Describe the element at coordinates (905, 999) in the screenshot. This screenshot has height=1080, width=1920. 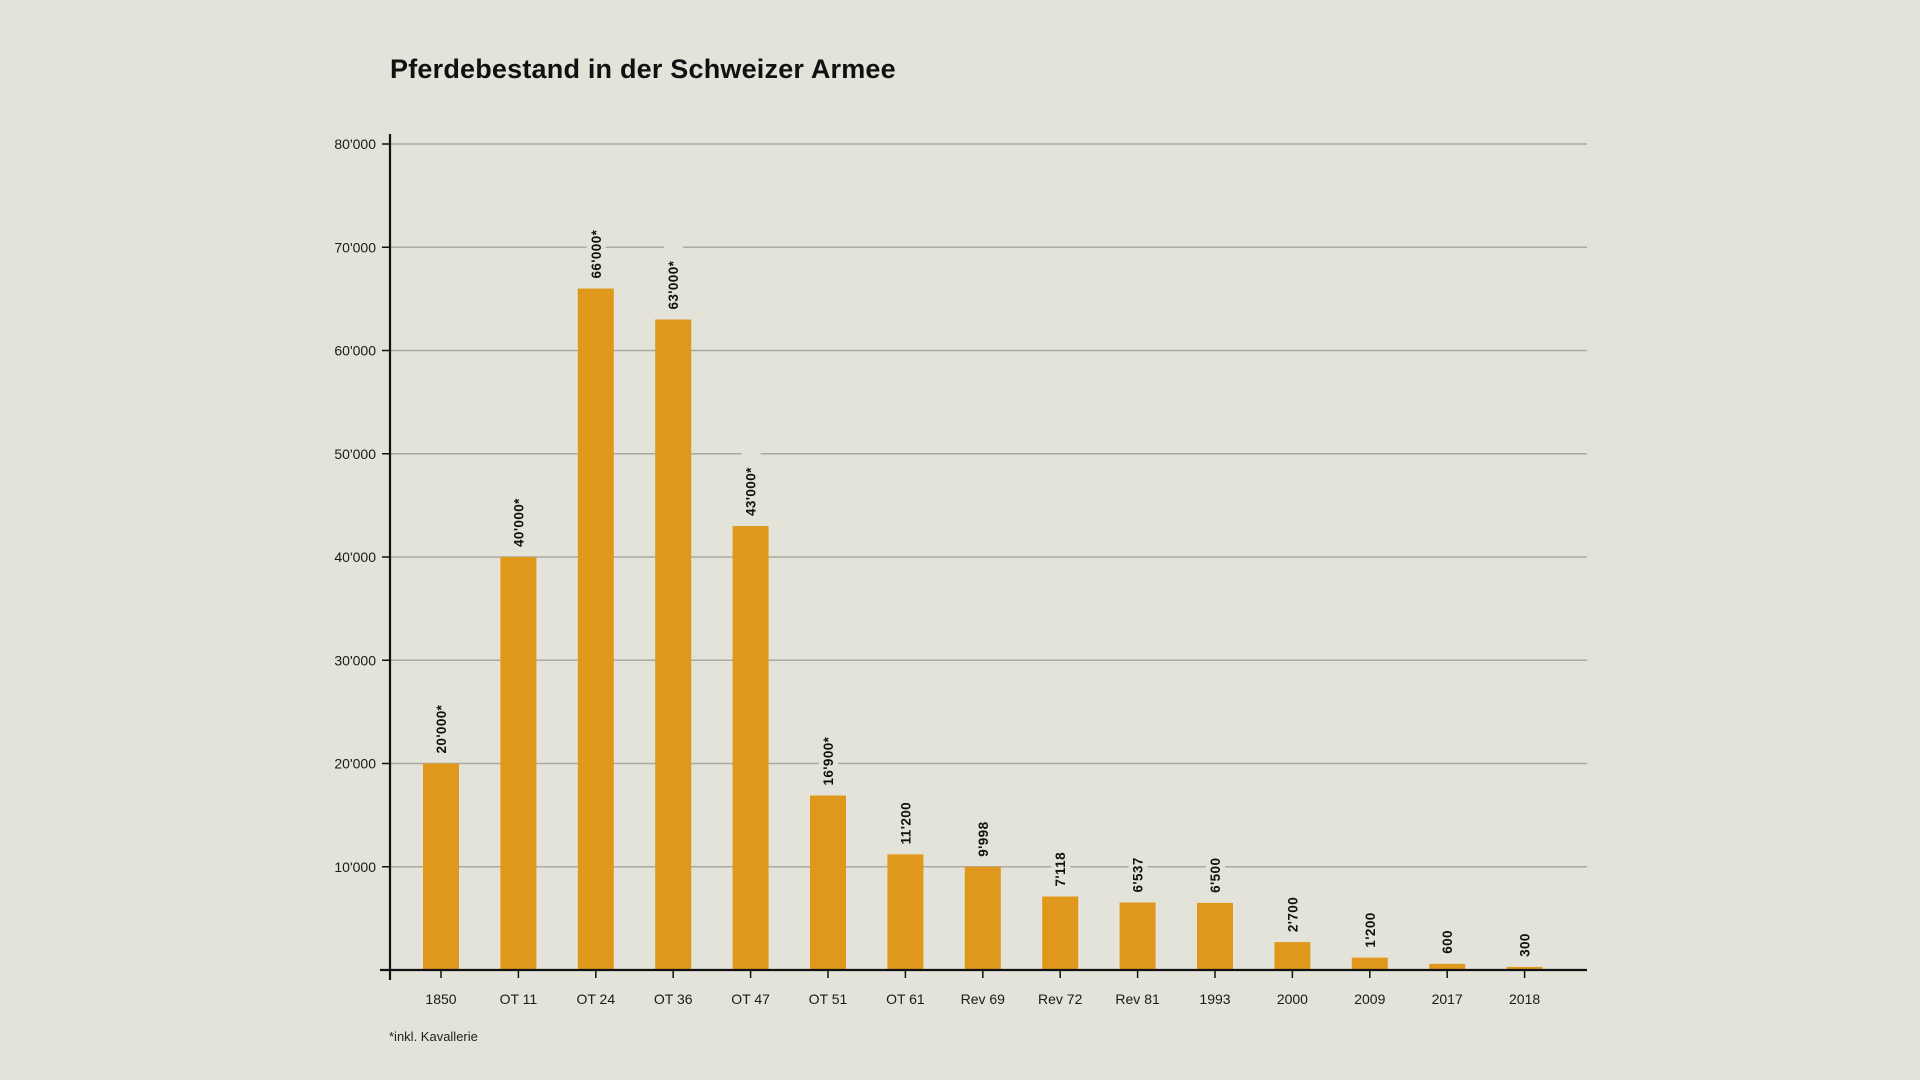
I see `x-tick-label: OT 61` at that location.